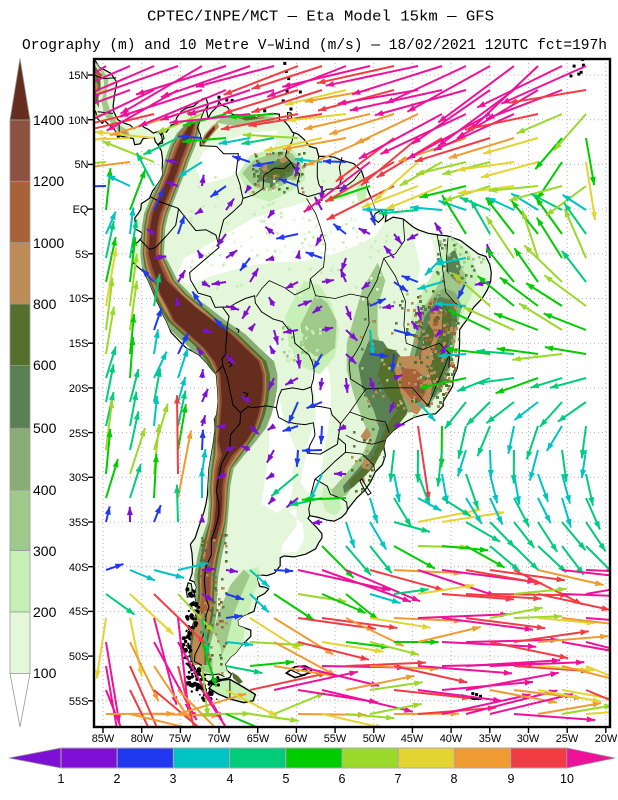  What do you see at coordinates (79, 702) in the screenshot?
I see `svg-text: 55S` at bounding box center [79, 702].